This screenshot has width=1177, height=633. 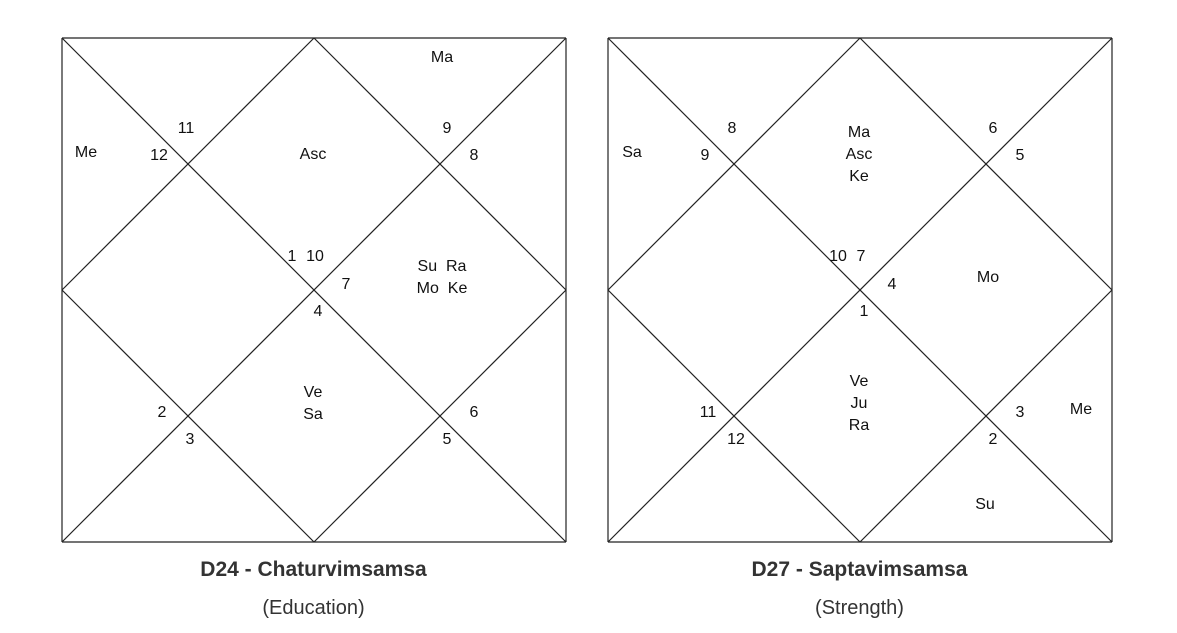 I want to click on chart-title: D27 - Saptavimsamsa, so click(x=859, y=569).